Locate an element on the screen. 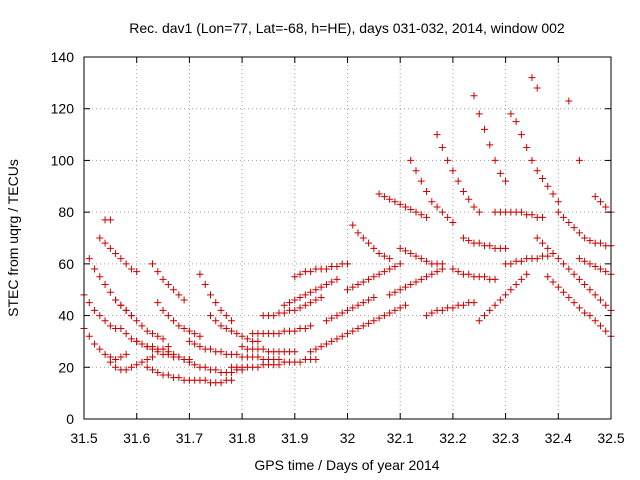 This screenshot has width=640, height=480. y-tick-label: 140 is located at coordinates (63, 57).